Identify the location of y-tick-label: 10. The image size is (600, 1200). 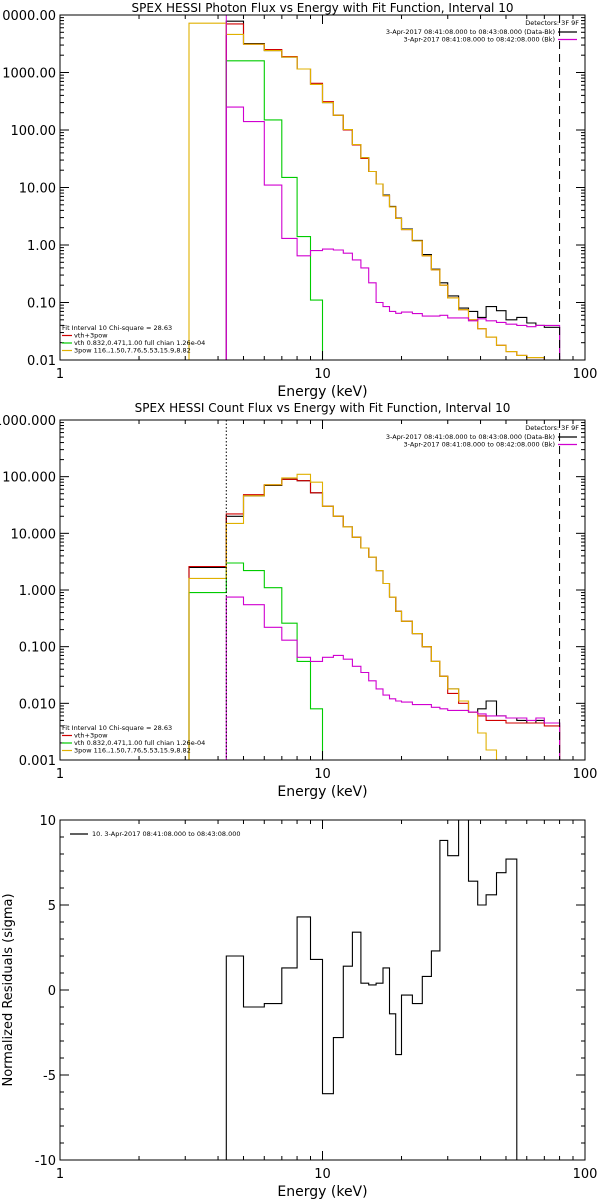
(47, 821).